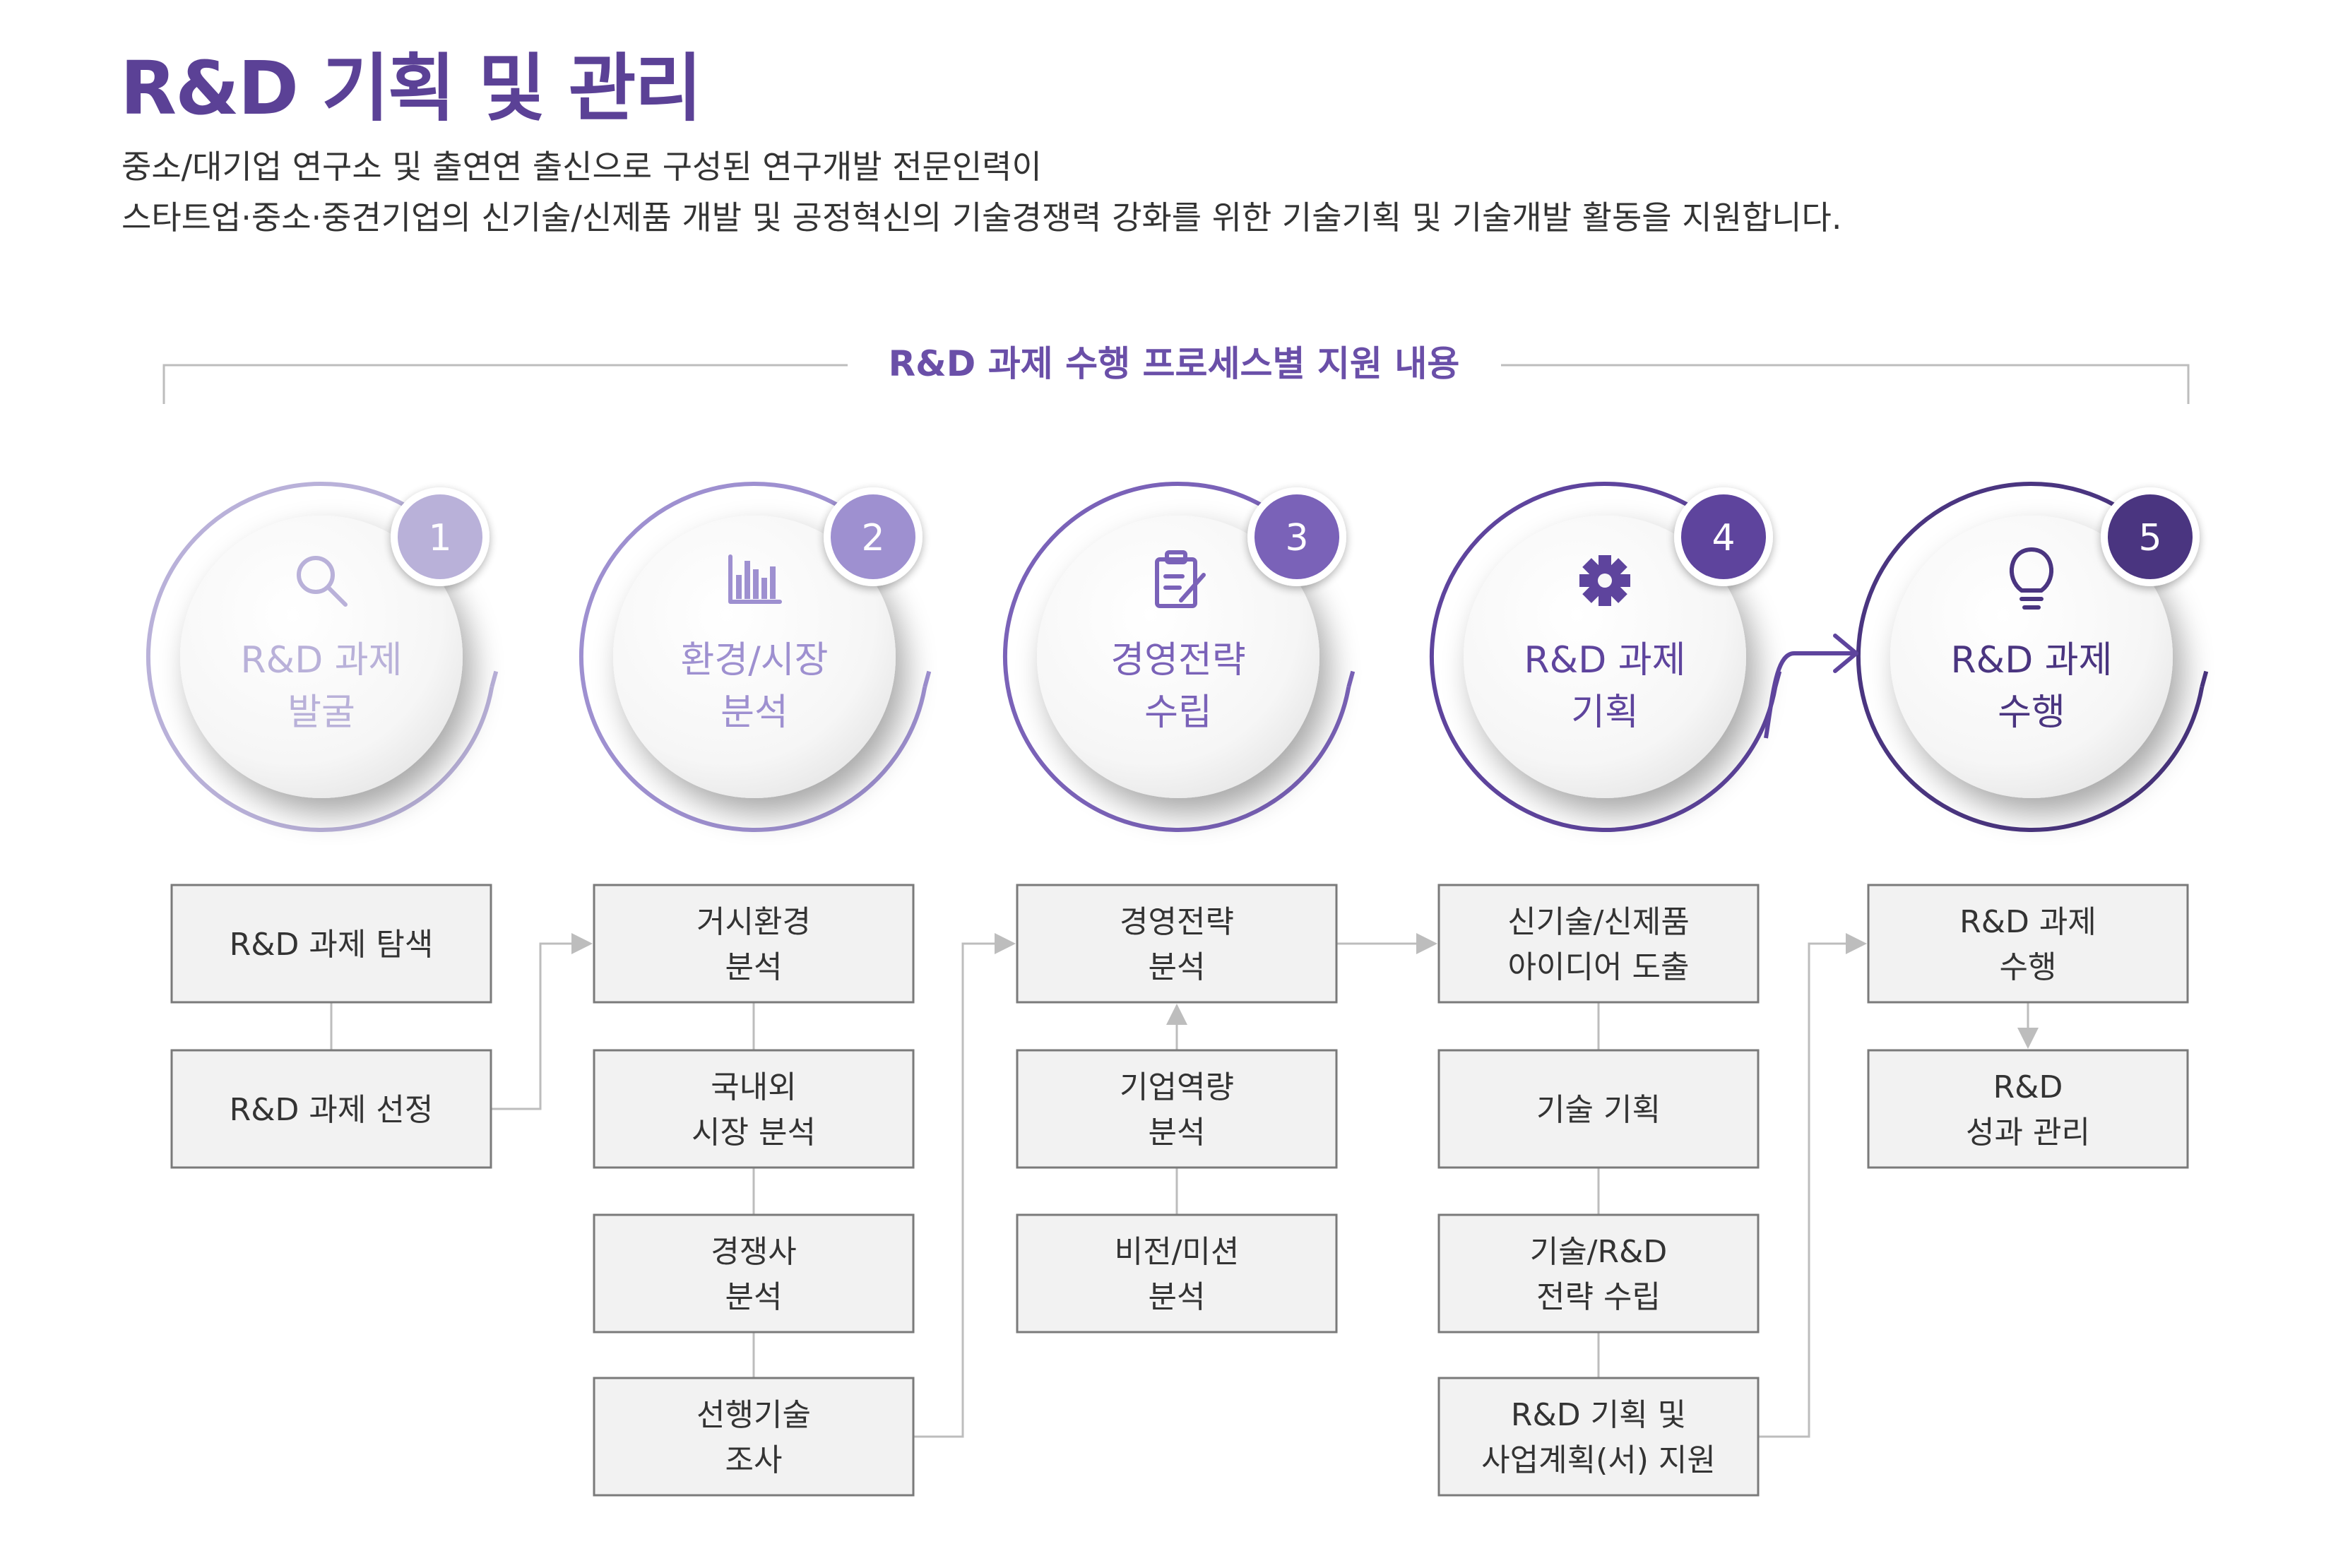 The image size is (2331, 1568). Describe the element at coordinates (411, 88) in the screenshot. I see `page-title: R&D 기획 및 관리` at that location.